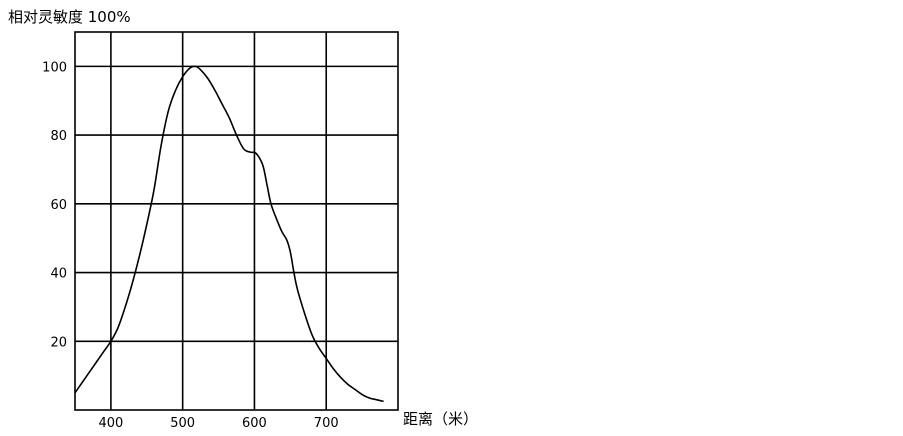  What do you see at coordinates (254, 423) in the screenshot?
I see `x-tick-label-600: 600` at bounding box center [254, 423].